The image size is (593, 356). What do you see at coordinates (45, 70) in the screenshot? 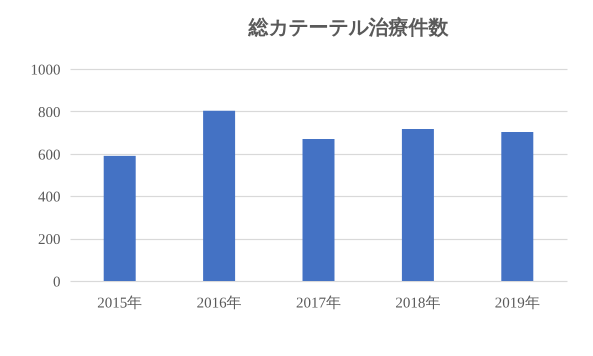
I see `y-tick-label: 1000` at bounding box center [45, 70].